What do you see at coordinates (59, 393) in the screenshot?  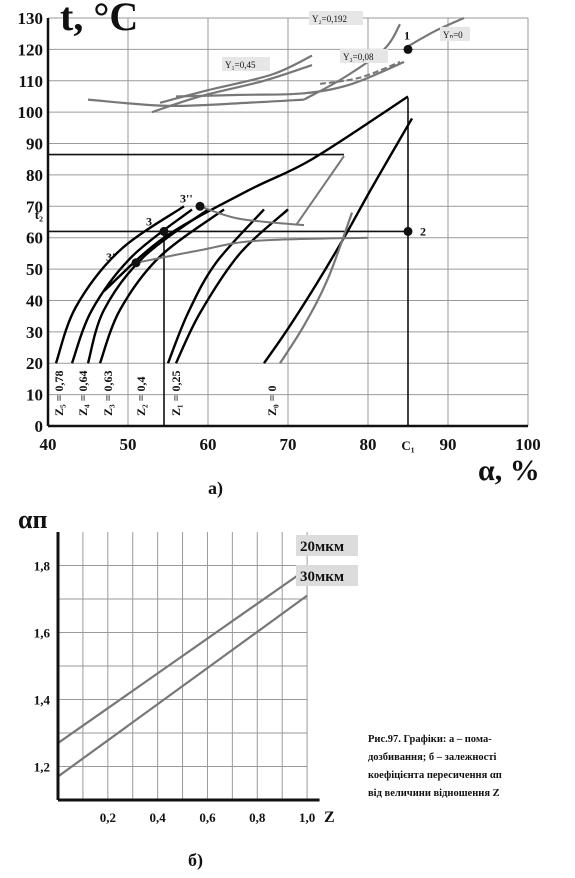 I see `z-curve-label: Z₅ = 0,78` at bounding box center [59, 393].